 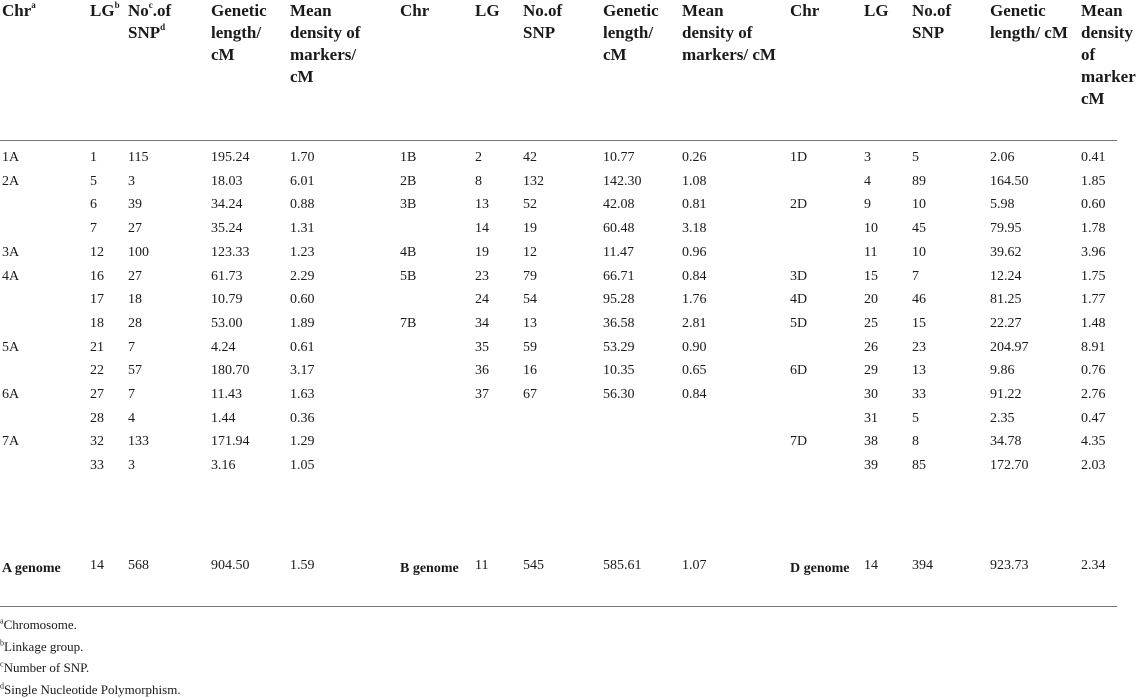 I want to click on table-cell: 53.00, so click(x=227, y=323).